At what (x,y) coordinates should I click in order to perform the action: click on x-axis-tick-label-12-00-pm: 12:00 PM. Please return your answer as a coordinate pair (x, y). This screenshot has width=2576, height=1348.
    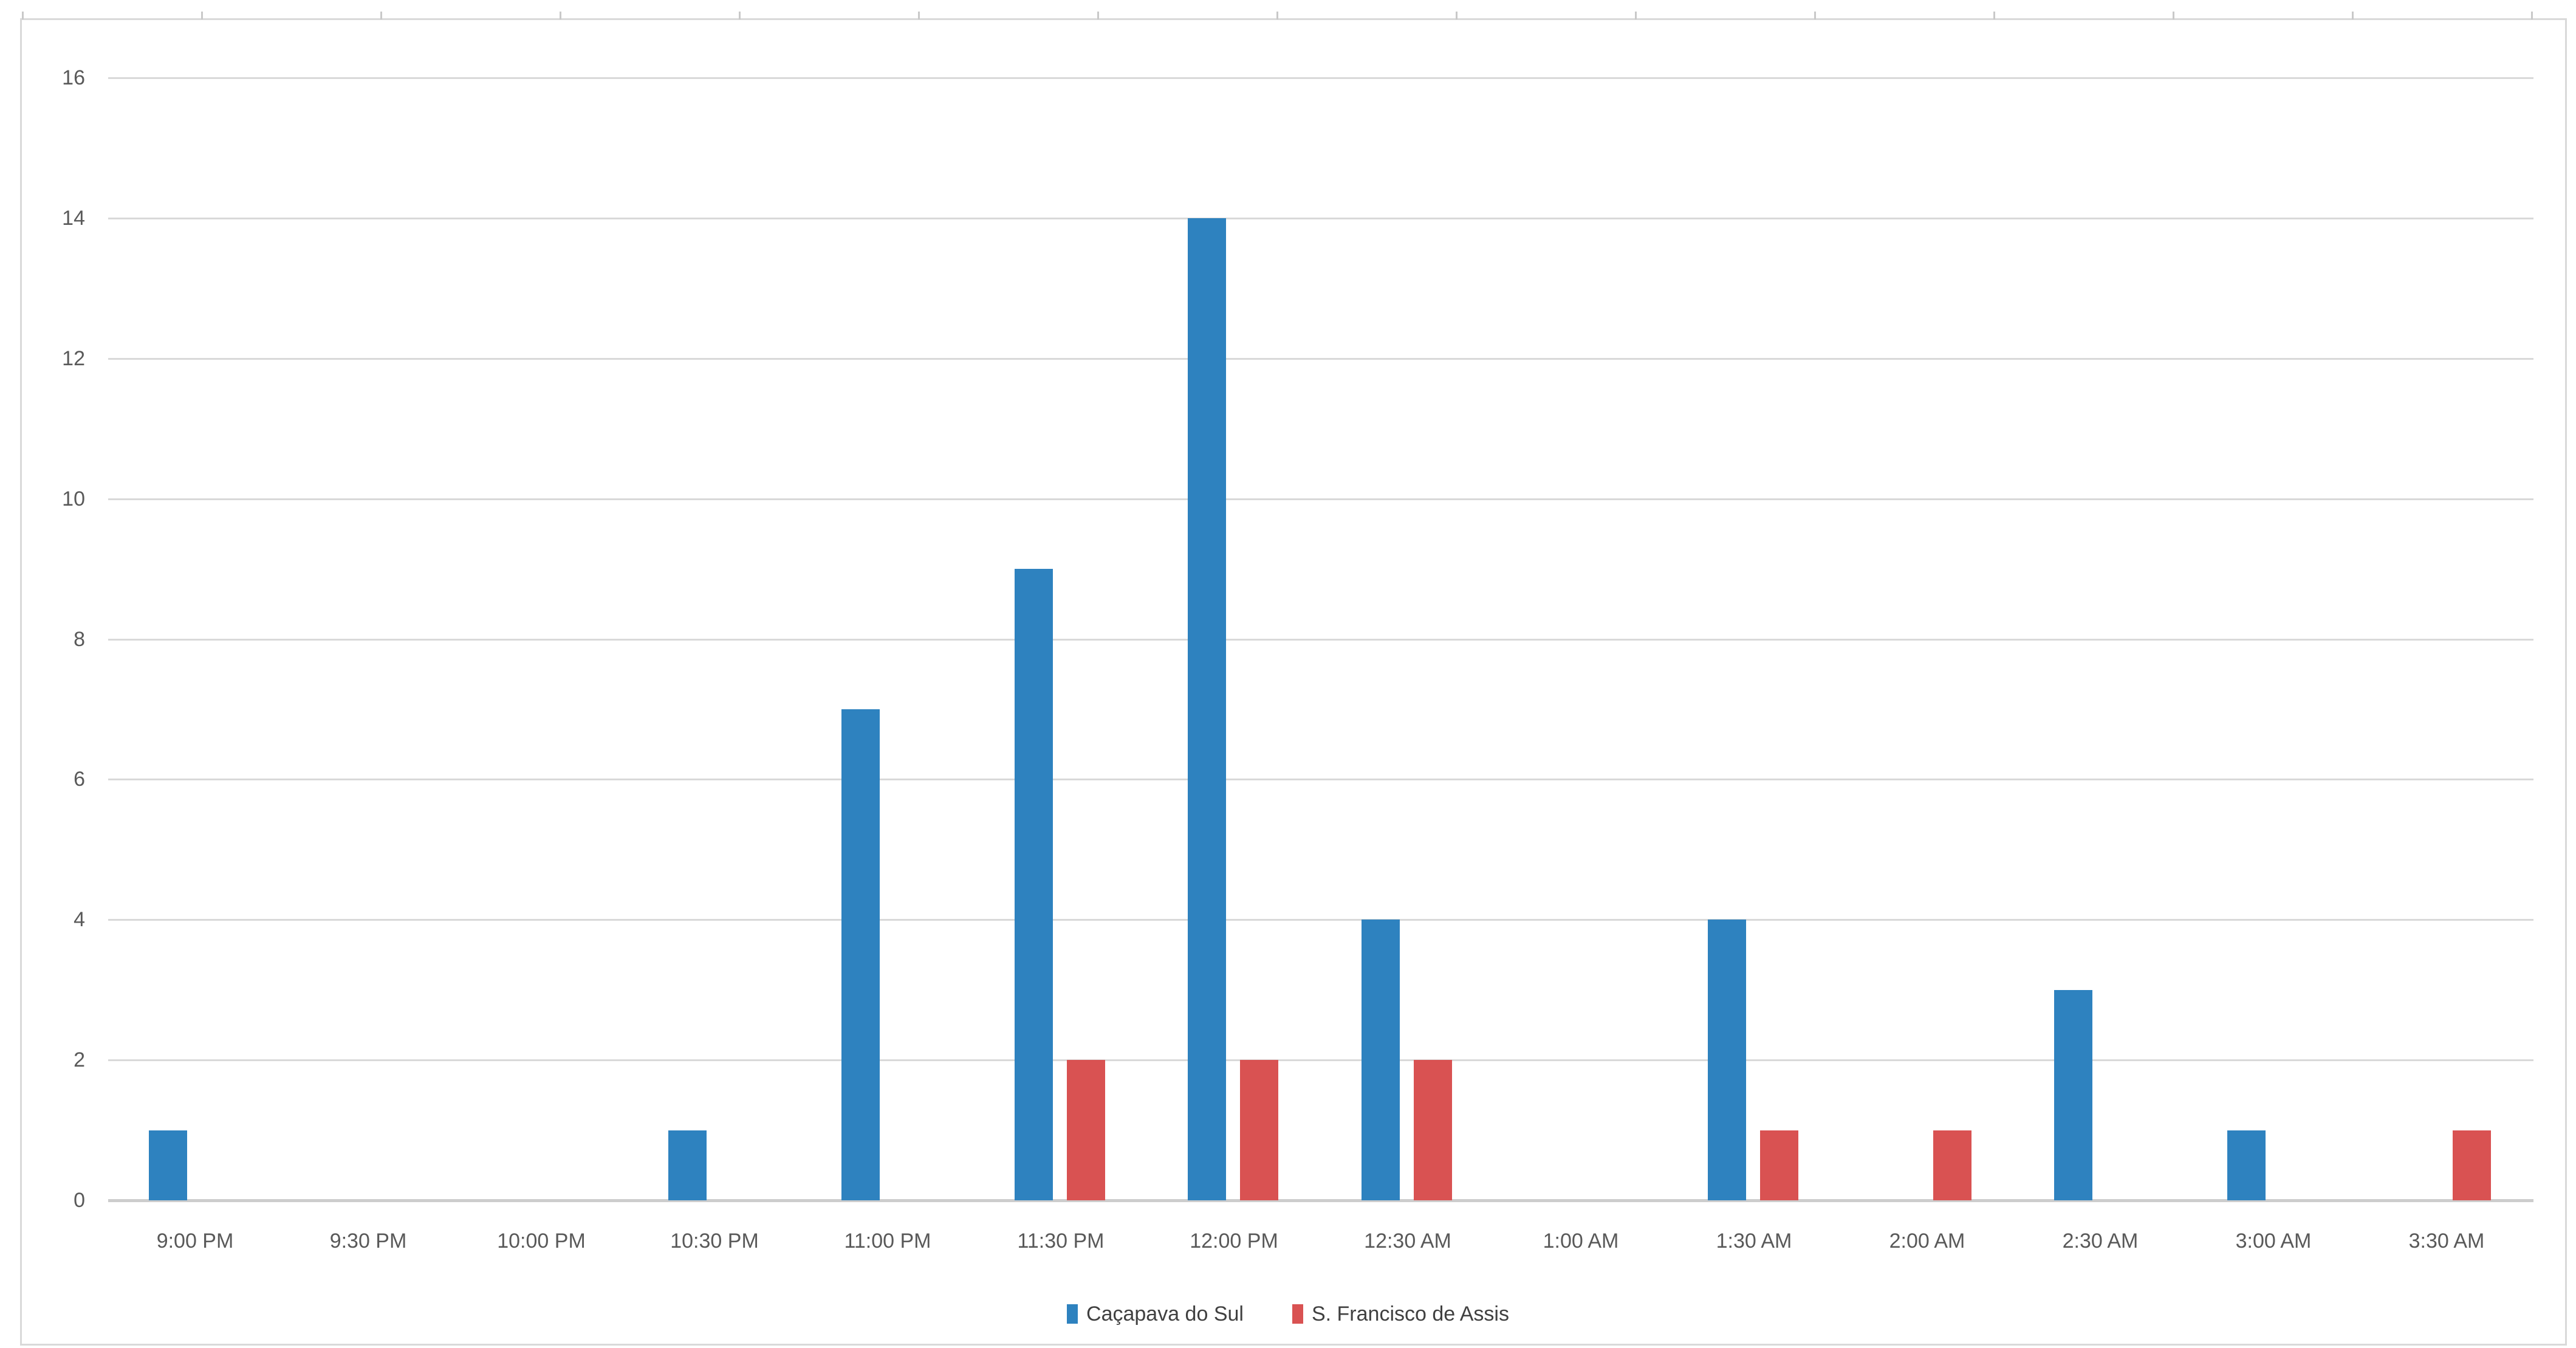
    Looking at the image, I should click on (1234, 1241).